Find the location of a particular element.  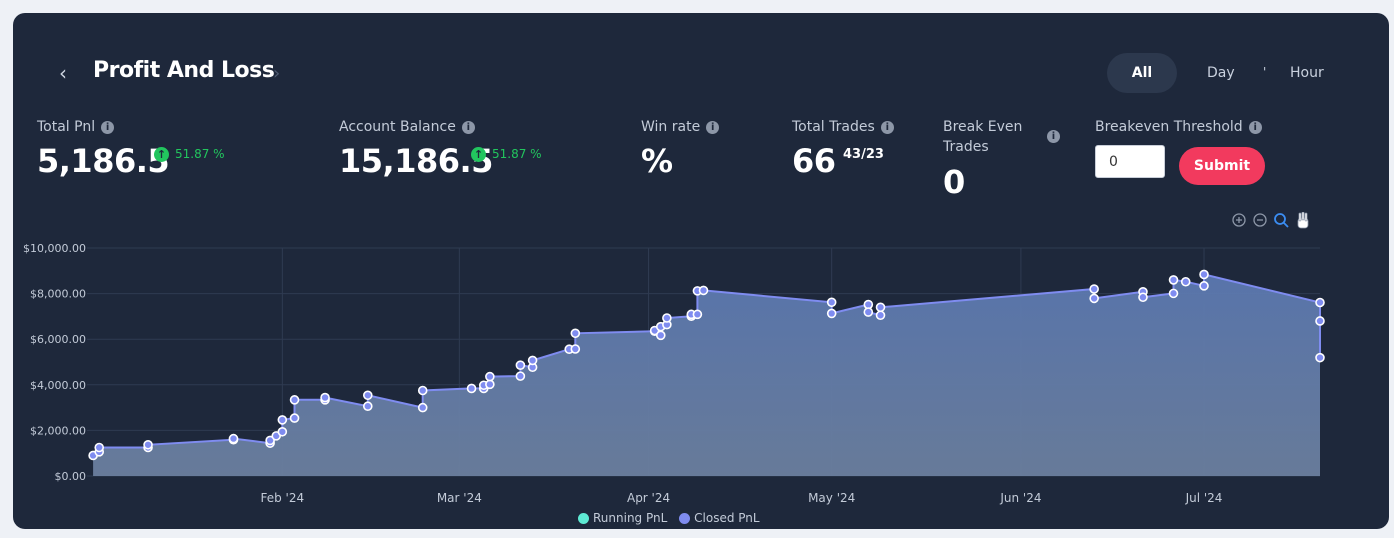

account-balance-label-wrap: Account Balance i is located at coordinates (407, 127).